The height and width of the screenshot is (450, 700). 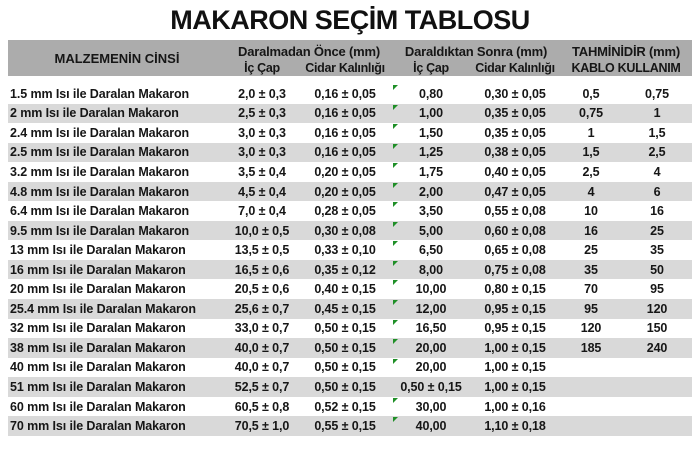 What do you see at coordinates (345, 367) in the screenshot?
I see `cell-wall-thickness-before: 0,50 ± 0,15` at bounding box center [345, 367].